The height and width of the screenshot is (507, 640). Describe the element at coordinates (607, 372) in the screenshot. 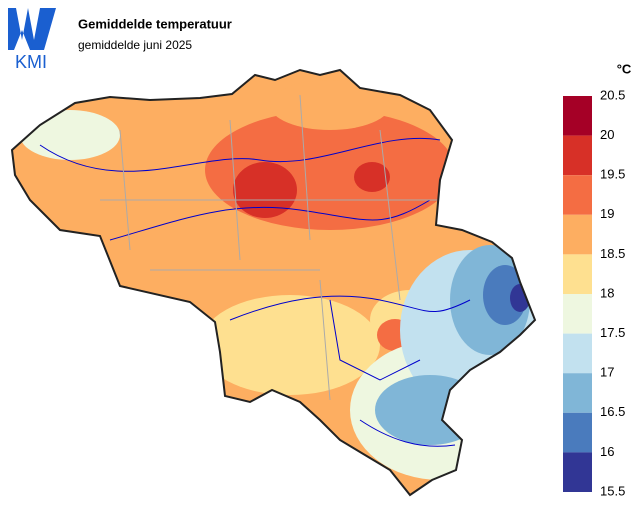

I see `colorbar-tick-label: 17` at that location.